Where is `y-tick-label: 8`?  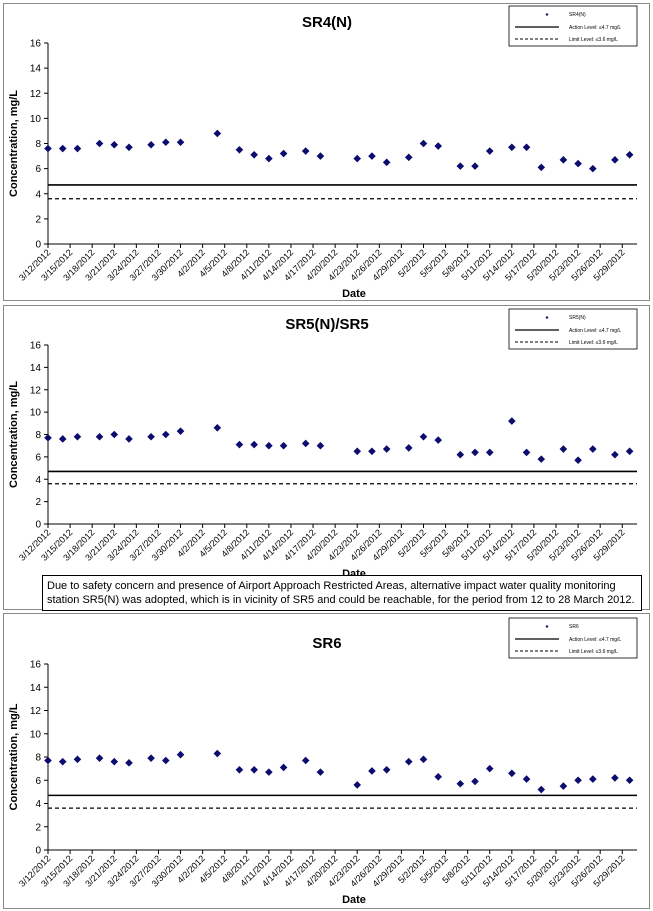 y-tick-label: 8 is located at coordinates (38, 758).